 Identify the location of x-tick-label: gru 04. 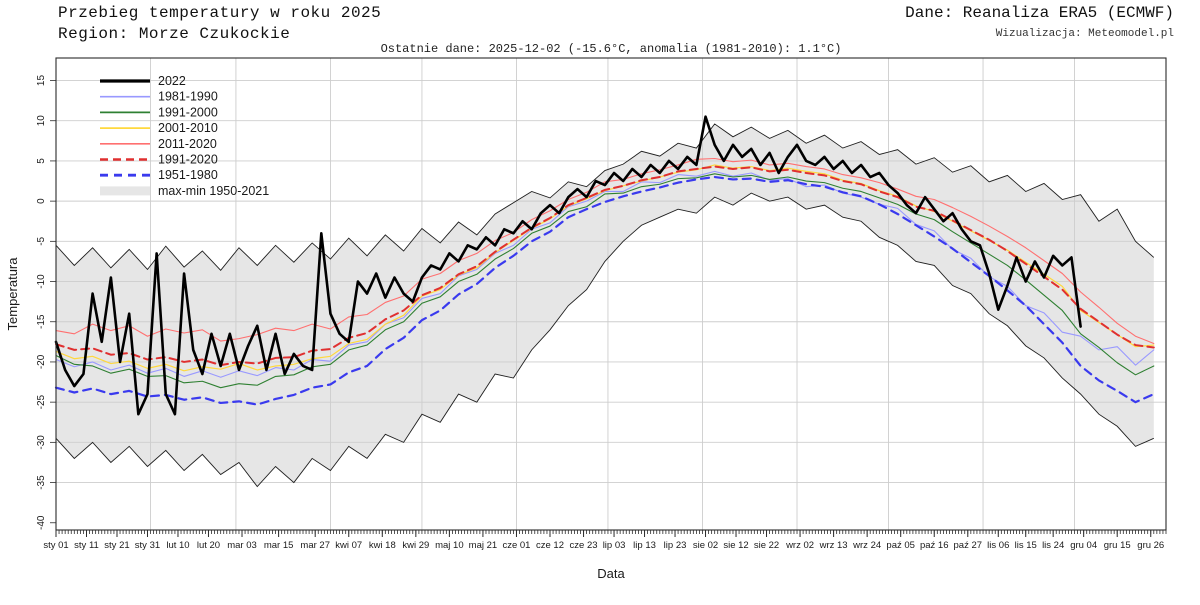
(1083, 545).